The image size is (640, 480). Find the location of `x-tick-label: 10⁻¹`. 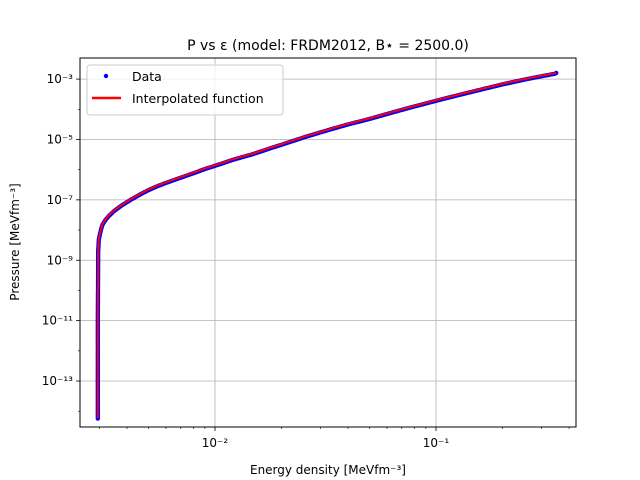

x-tick-label: 10⁻¹ is located at coordinates (436, 443).